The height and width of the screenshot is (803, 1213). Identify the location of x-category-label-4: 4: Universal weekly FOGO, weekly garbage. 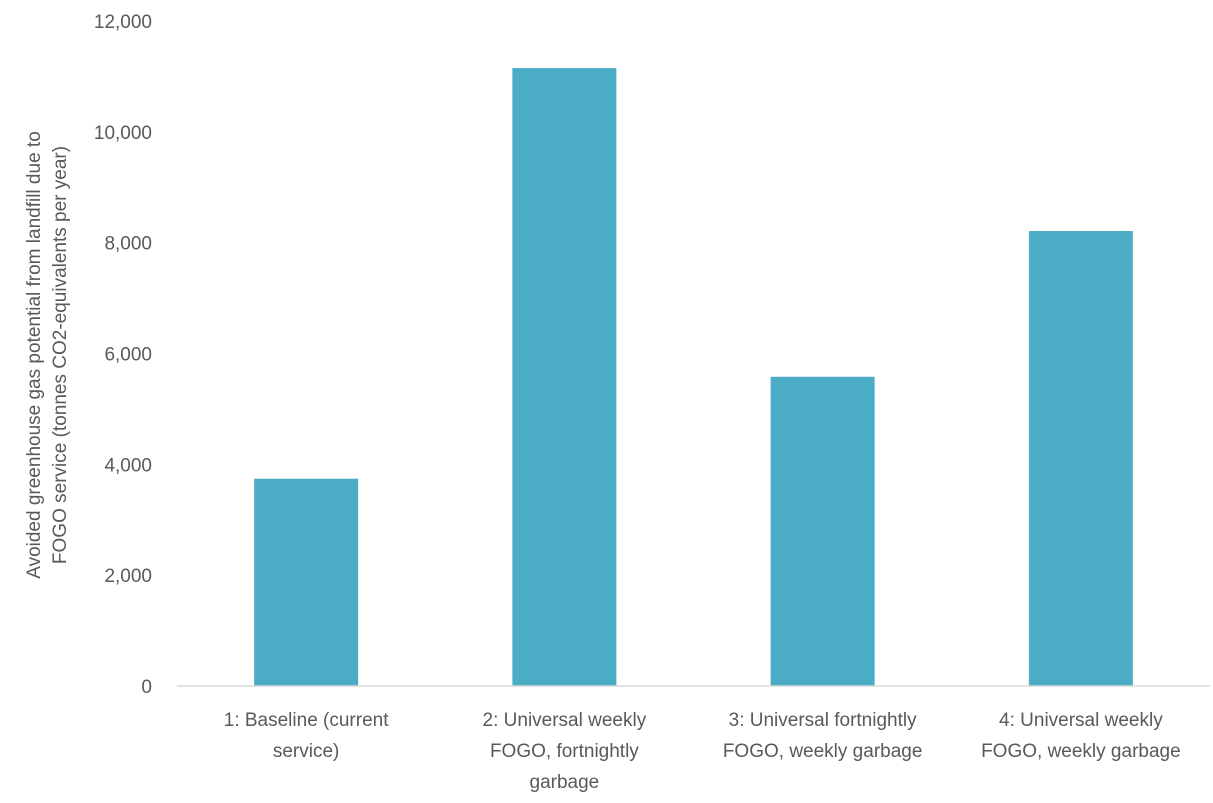
(1081, 736).